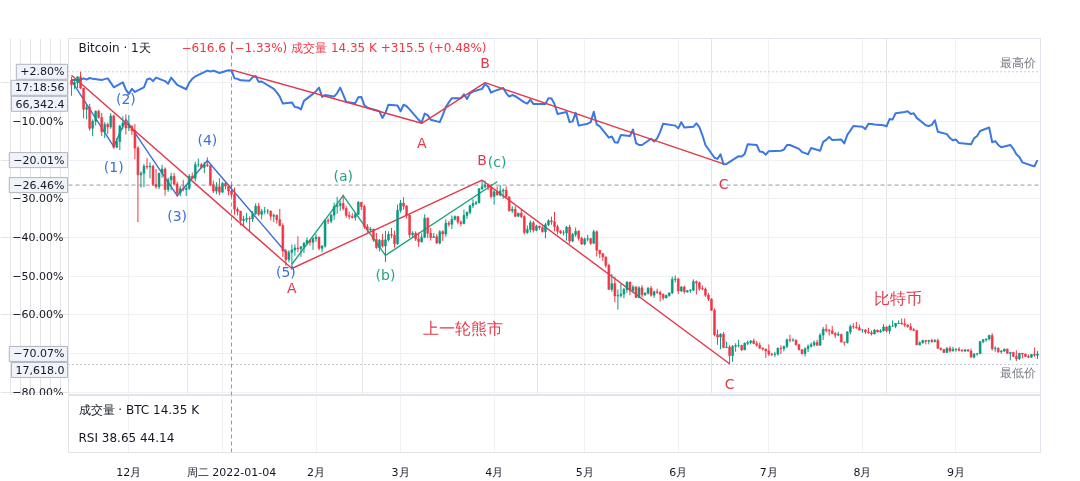 Image resolution: width=1080 pixels, height=481 pixels. Describe the element at coordinates (38, 199) in the screenshot. I see `y-tick-label: −30.00%` at that location.